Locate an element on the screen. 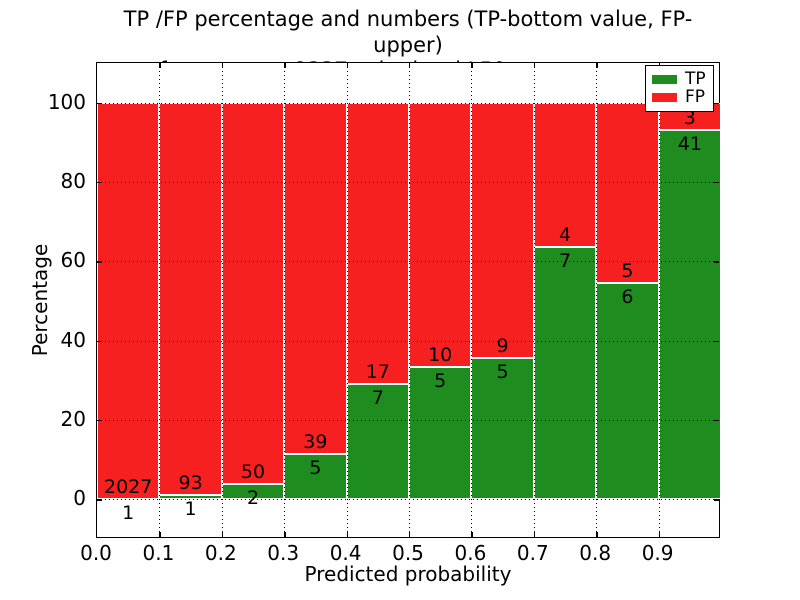 This screenshot has height=600, width=800. y-tick-label: 60 is located at coordinates (73, 260).